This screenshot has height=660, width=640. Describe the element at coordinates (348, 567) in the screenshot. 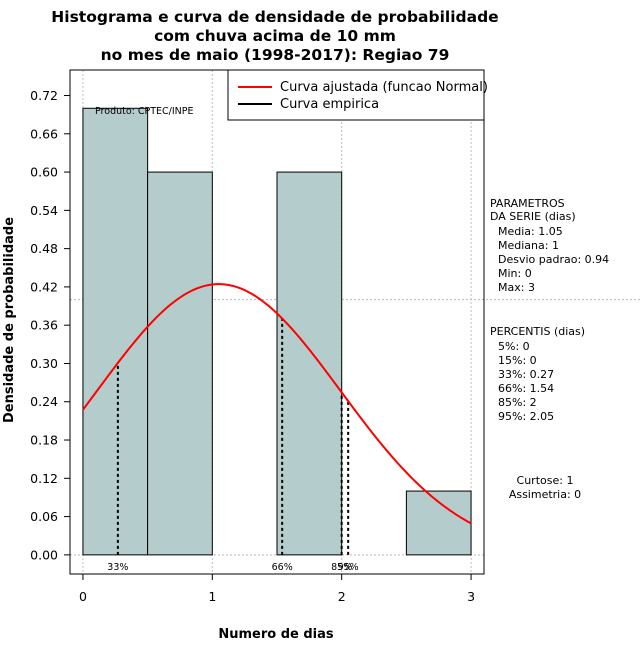

I see `percentile-label: 95%` at that location.